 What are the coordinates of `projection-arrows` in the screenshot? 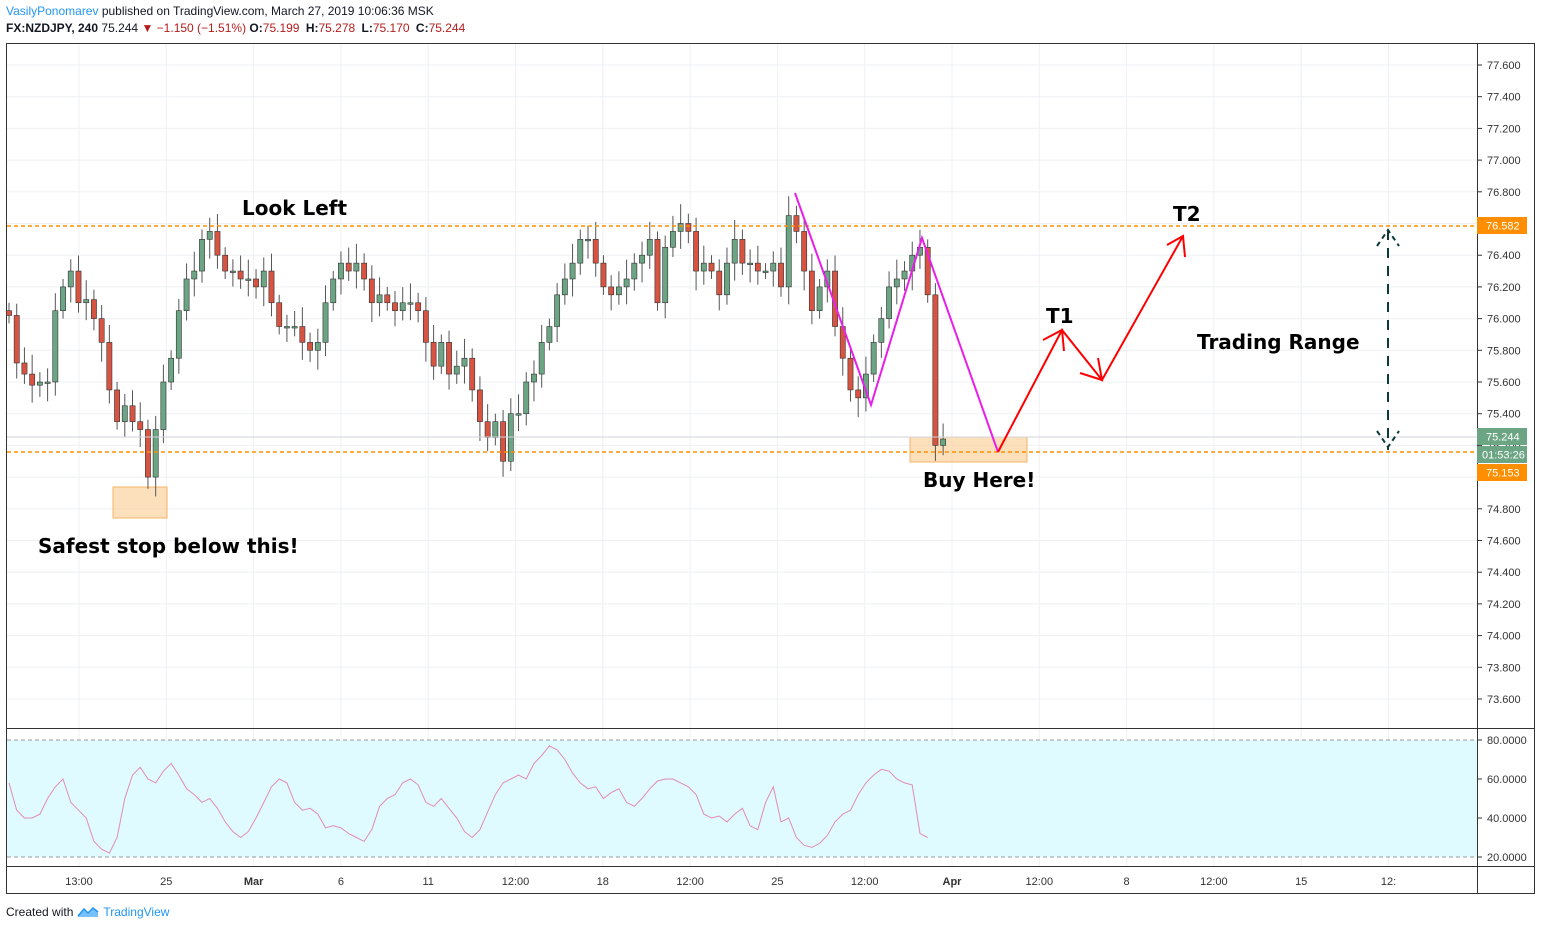 It's located at (1091, 343).